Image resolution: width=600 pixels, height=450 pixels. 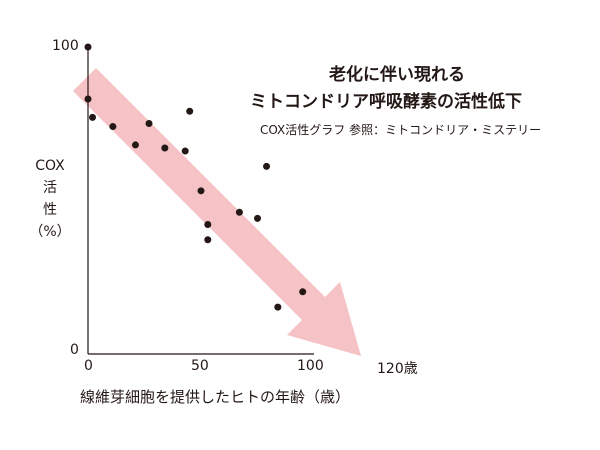 I want to click on x-tick-100: 100, so click(x=310, y=366).